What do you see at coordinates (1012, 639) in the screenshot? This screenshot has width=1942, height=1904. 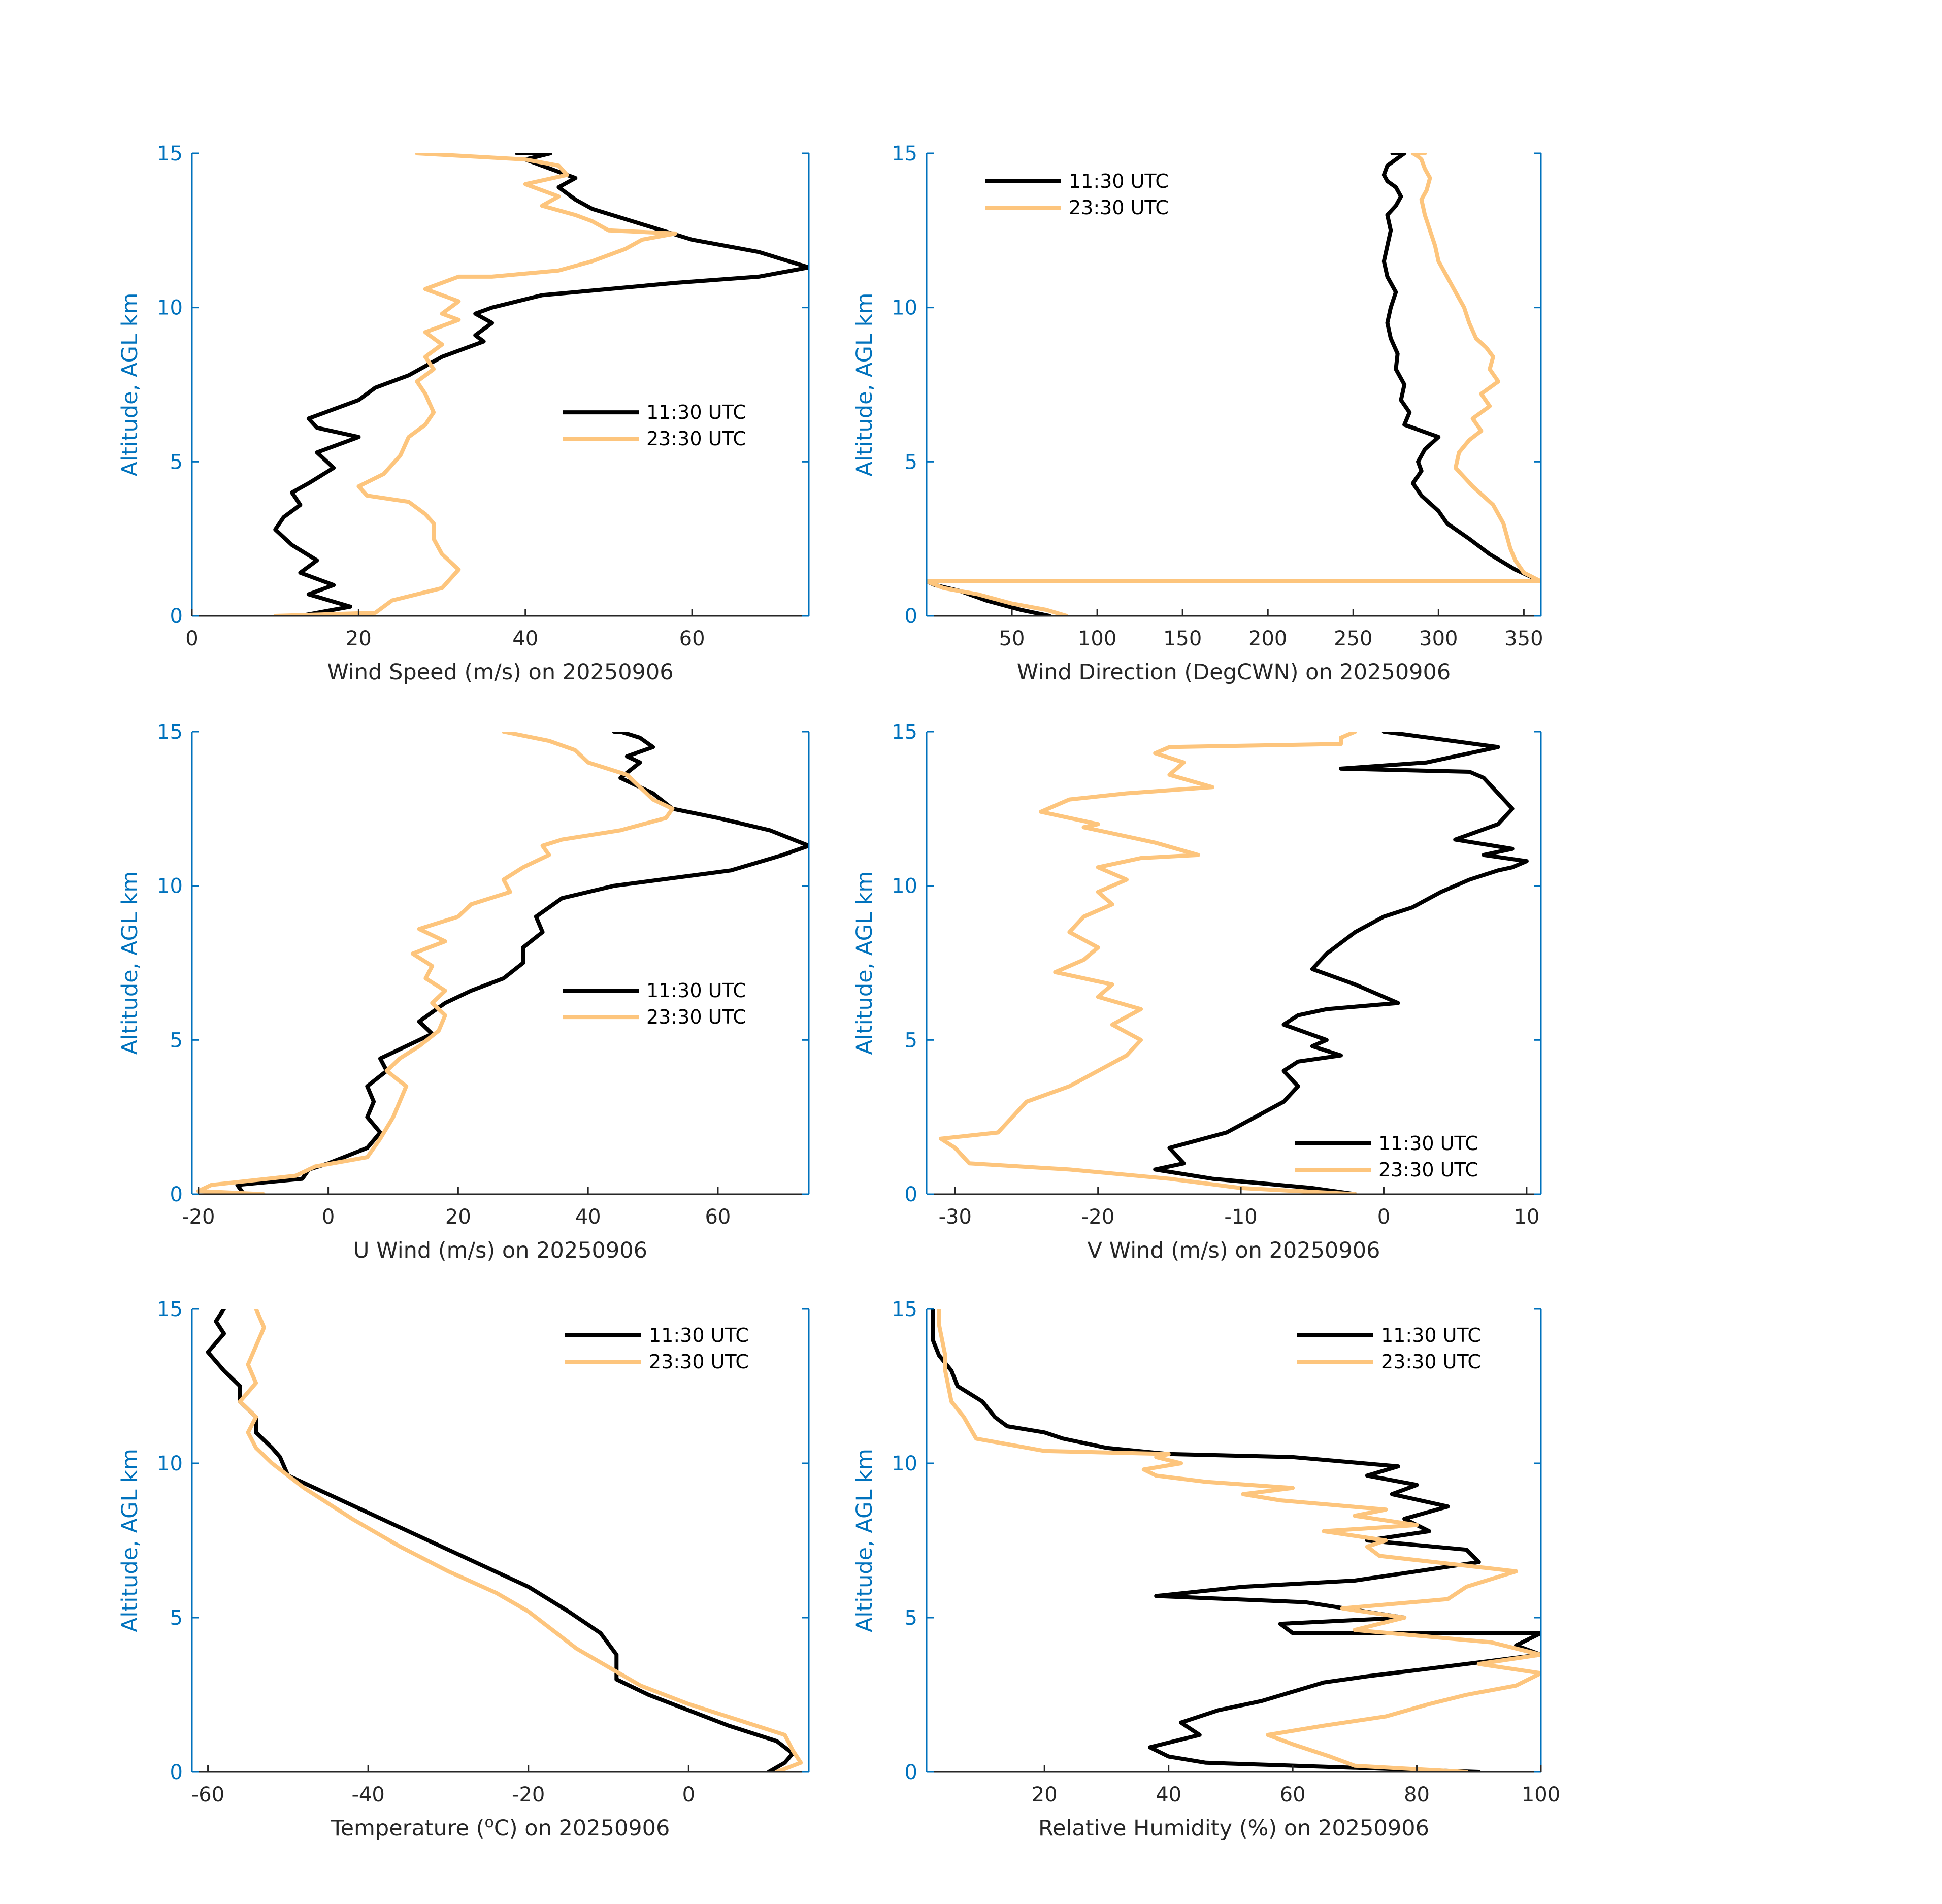 I see `x-tick-label: 50` at bounding box center [1012, 639].